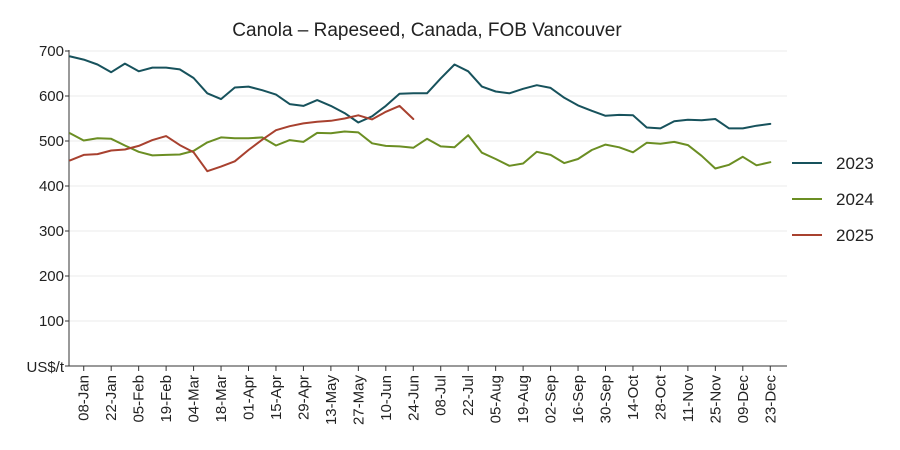 The width and height of the screenshot is (900, 450). Describe the element at coordinates (51, 141) in the screenshot. I see `y-tick-label: 500` at that location.